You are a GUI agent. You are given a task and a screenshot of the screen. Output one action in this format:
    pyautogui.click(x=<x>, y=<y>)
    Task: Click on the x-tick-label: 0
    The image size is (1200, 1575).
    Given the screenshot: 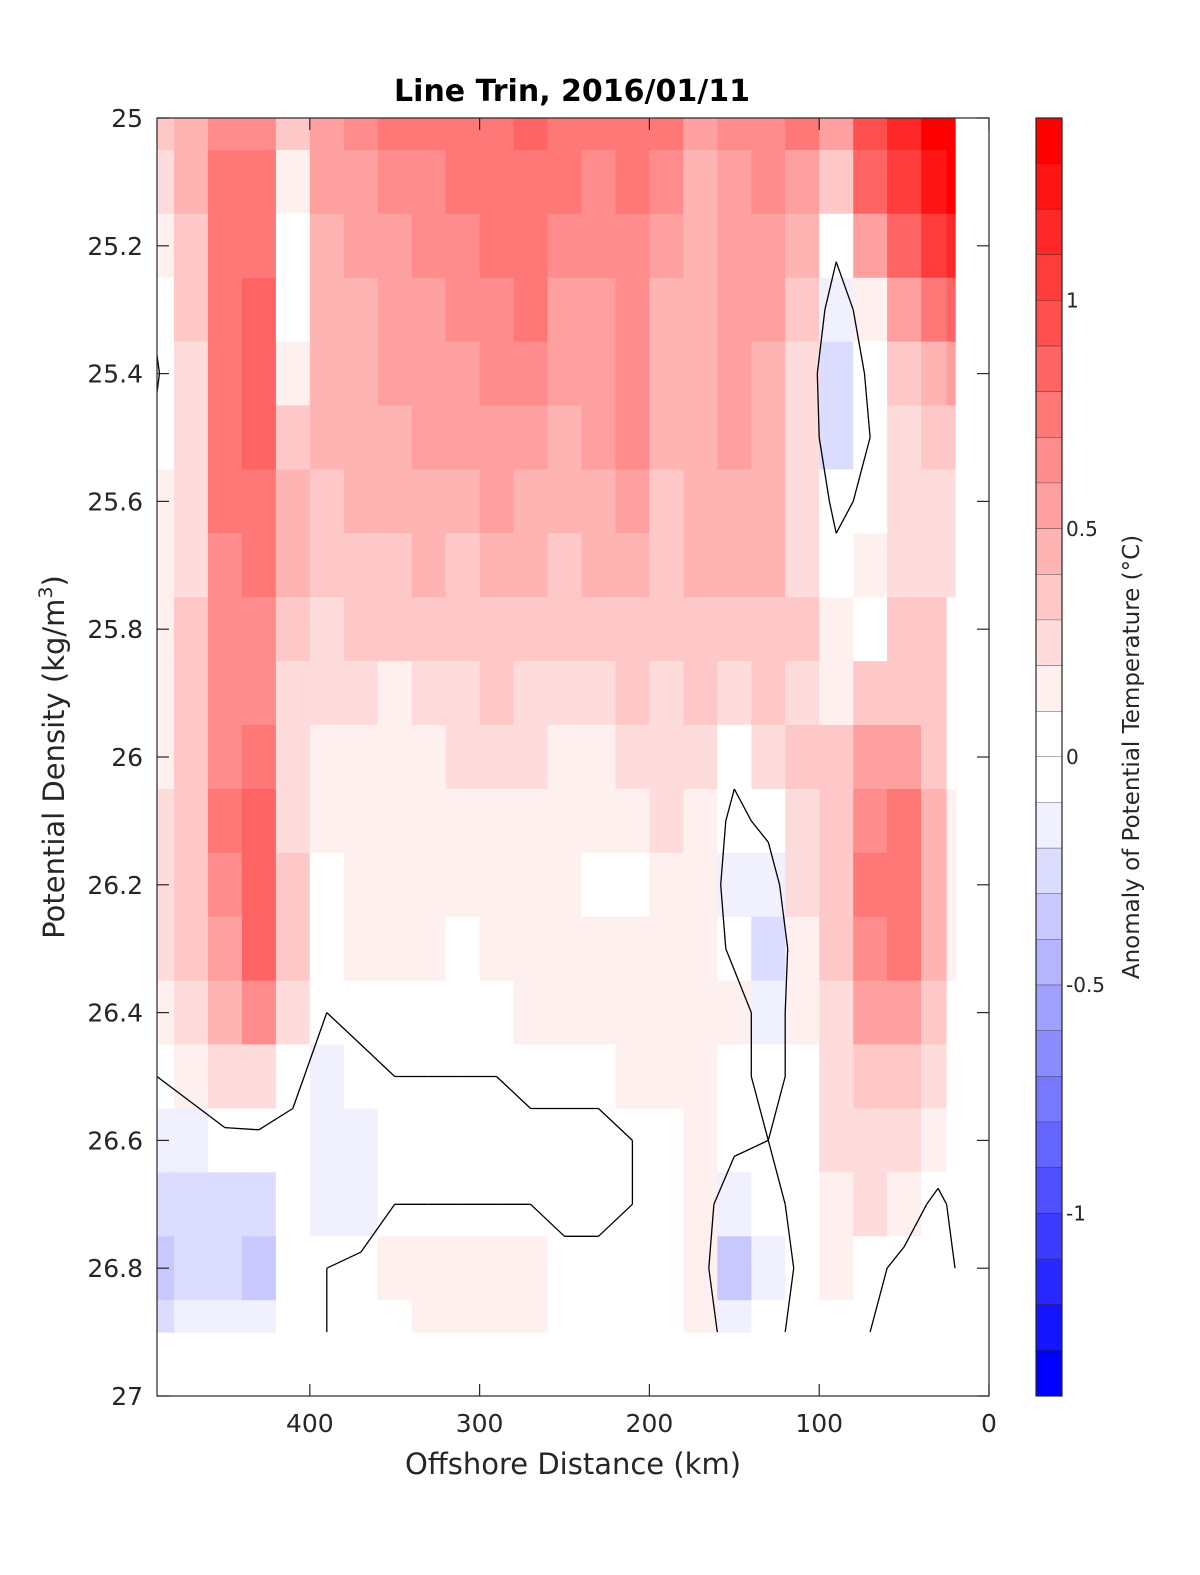 What is the action you would take?
    pyautogui.click(x=989, y=1423)
    